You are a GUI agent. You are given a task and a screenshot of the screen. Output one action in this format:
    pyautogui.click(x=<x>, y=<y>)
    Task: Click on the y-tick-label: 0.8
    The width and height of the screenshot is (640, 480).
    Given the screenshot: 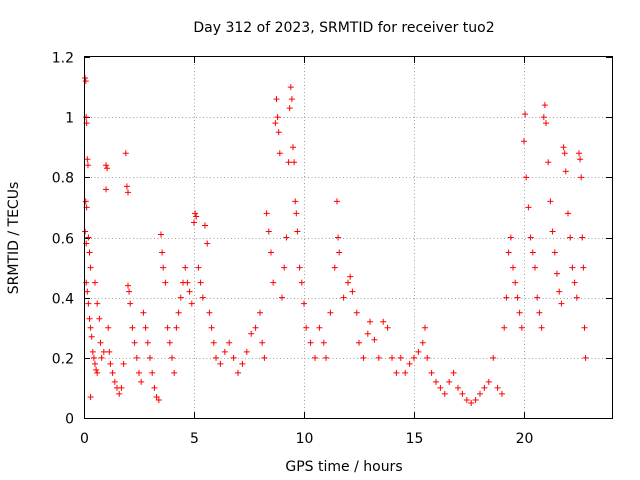 What is the action you would take?
    pyautogui.click(x=63, y=179)
    